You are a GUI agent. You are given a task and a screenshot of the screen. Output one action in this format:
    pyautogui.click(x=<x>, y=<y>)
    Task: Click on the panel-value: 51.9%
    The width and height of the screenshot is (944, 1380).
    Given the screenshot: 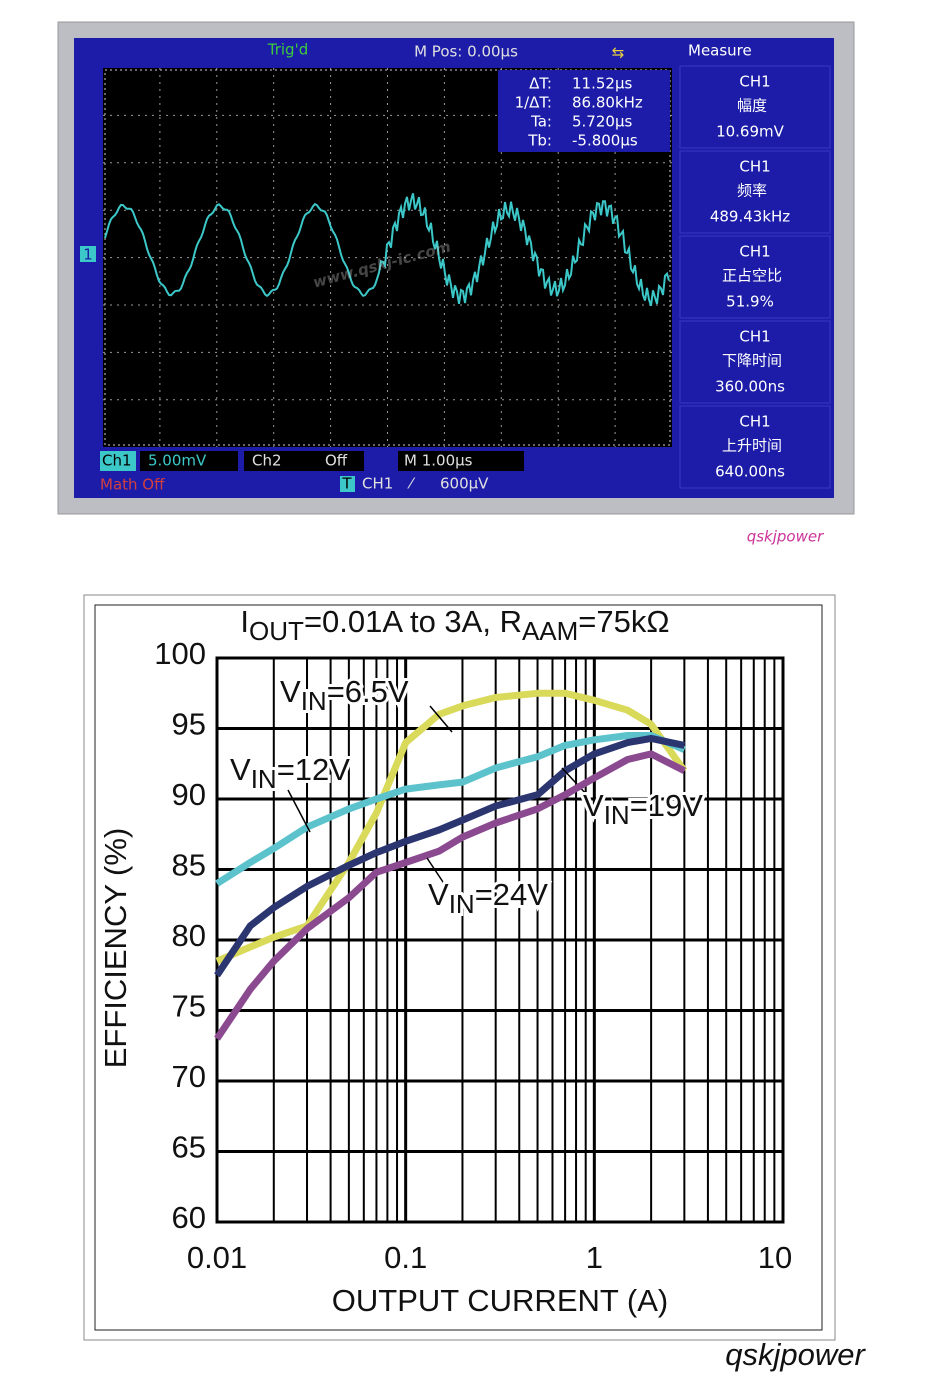 What is the action you would take?
    pyautogui.click(x=750, y=302)
    